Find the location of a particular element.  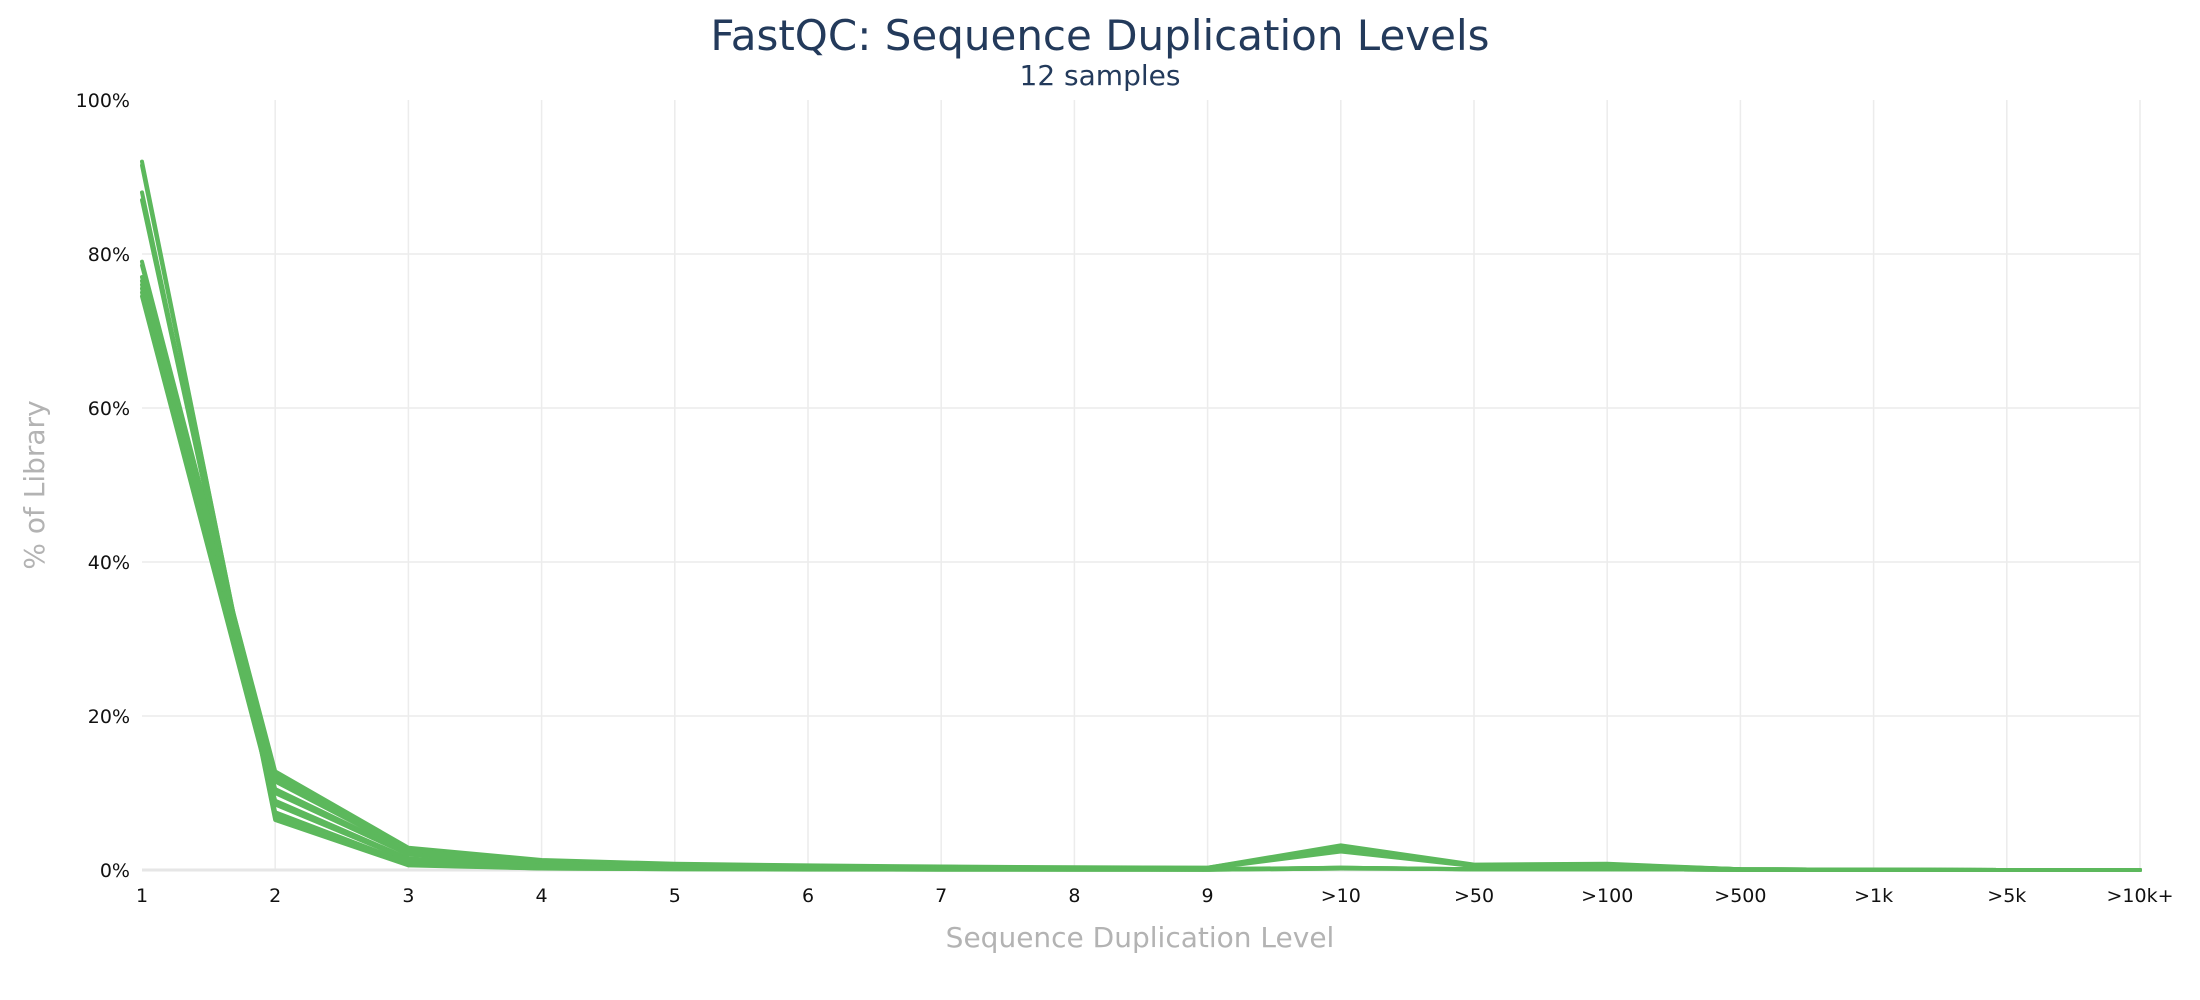

x-axis-label: Sequence Duplication Level is located at coordinates (1140, 937).